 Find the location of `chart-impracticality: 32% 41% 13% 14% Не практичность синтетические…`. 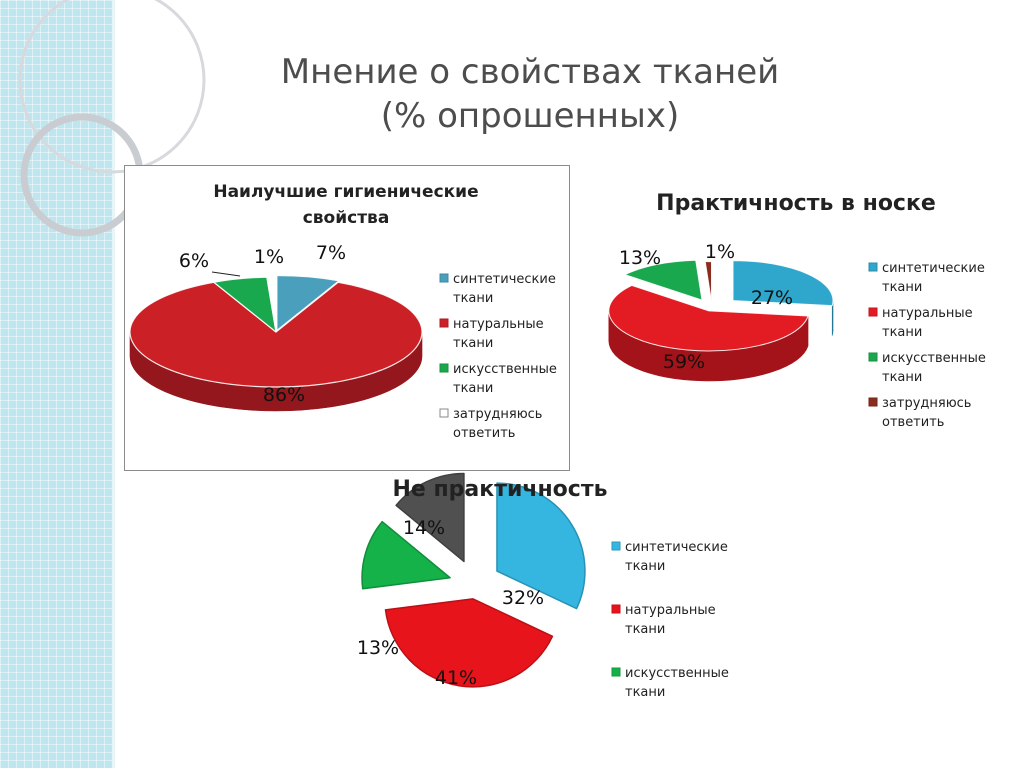

chart-impracticality: 32% 41% 13% 14% Не практичность синтетические… is located at coordinates (543, 586).